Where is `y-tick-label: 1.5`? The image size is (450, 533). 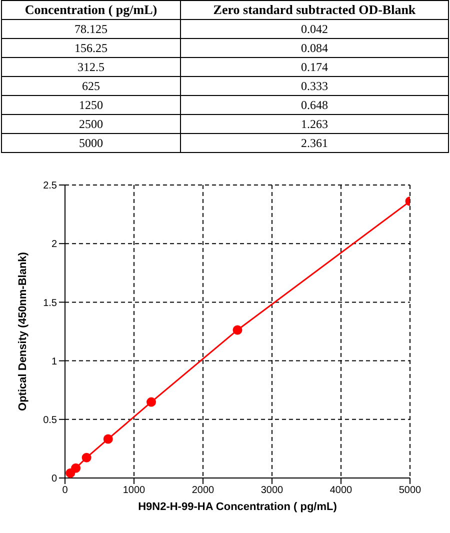
y-tick-label: 1.5 is located at coordinates (50, 303).